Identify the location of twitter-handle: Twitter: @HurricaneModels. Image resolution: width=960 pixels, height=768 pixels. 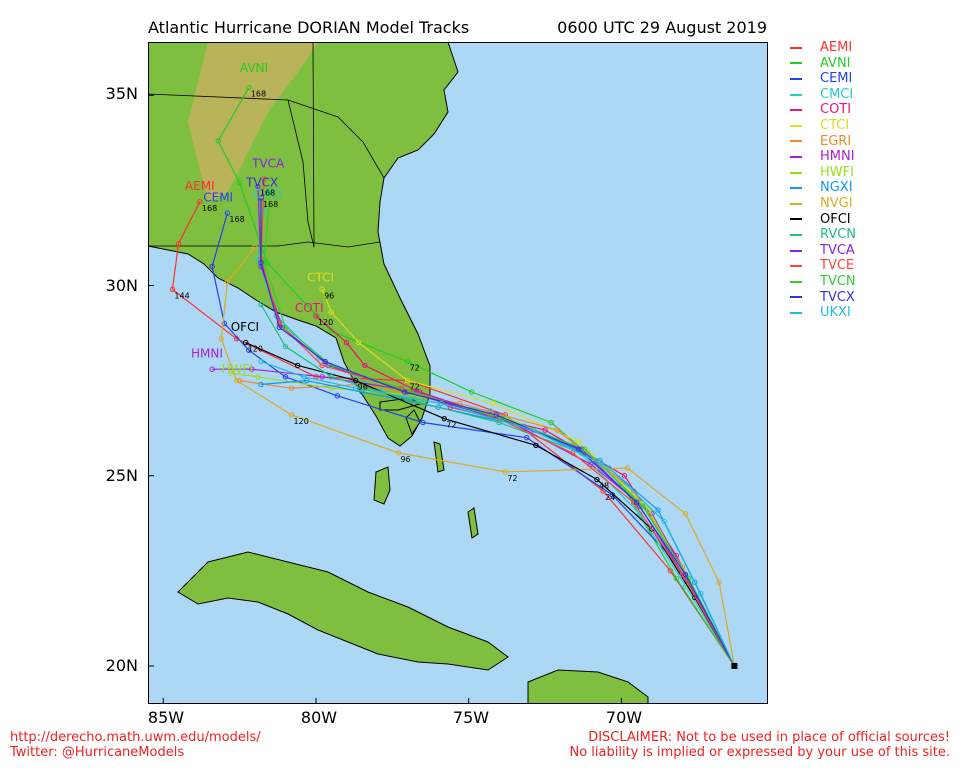
(97, 752).